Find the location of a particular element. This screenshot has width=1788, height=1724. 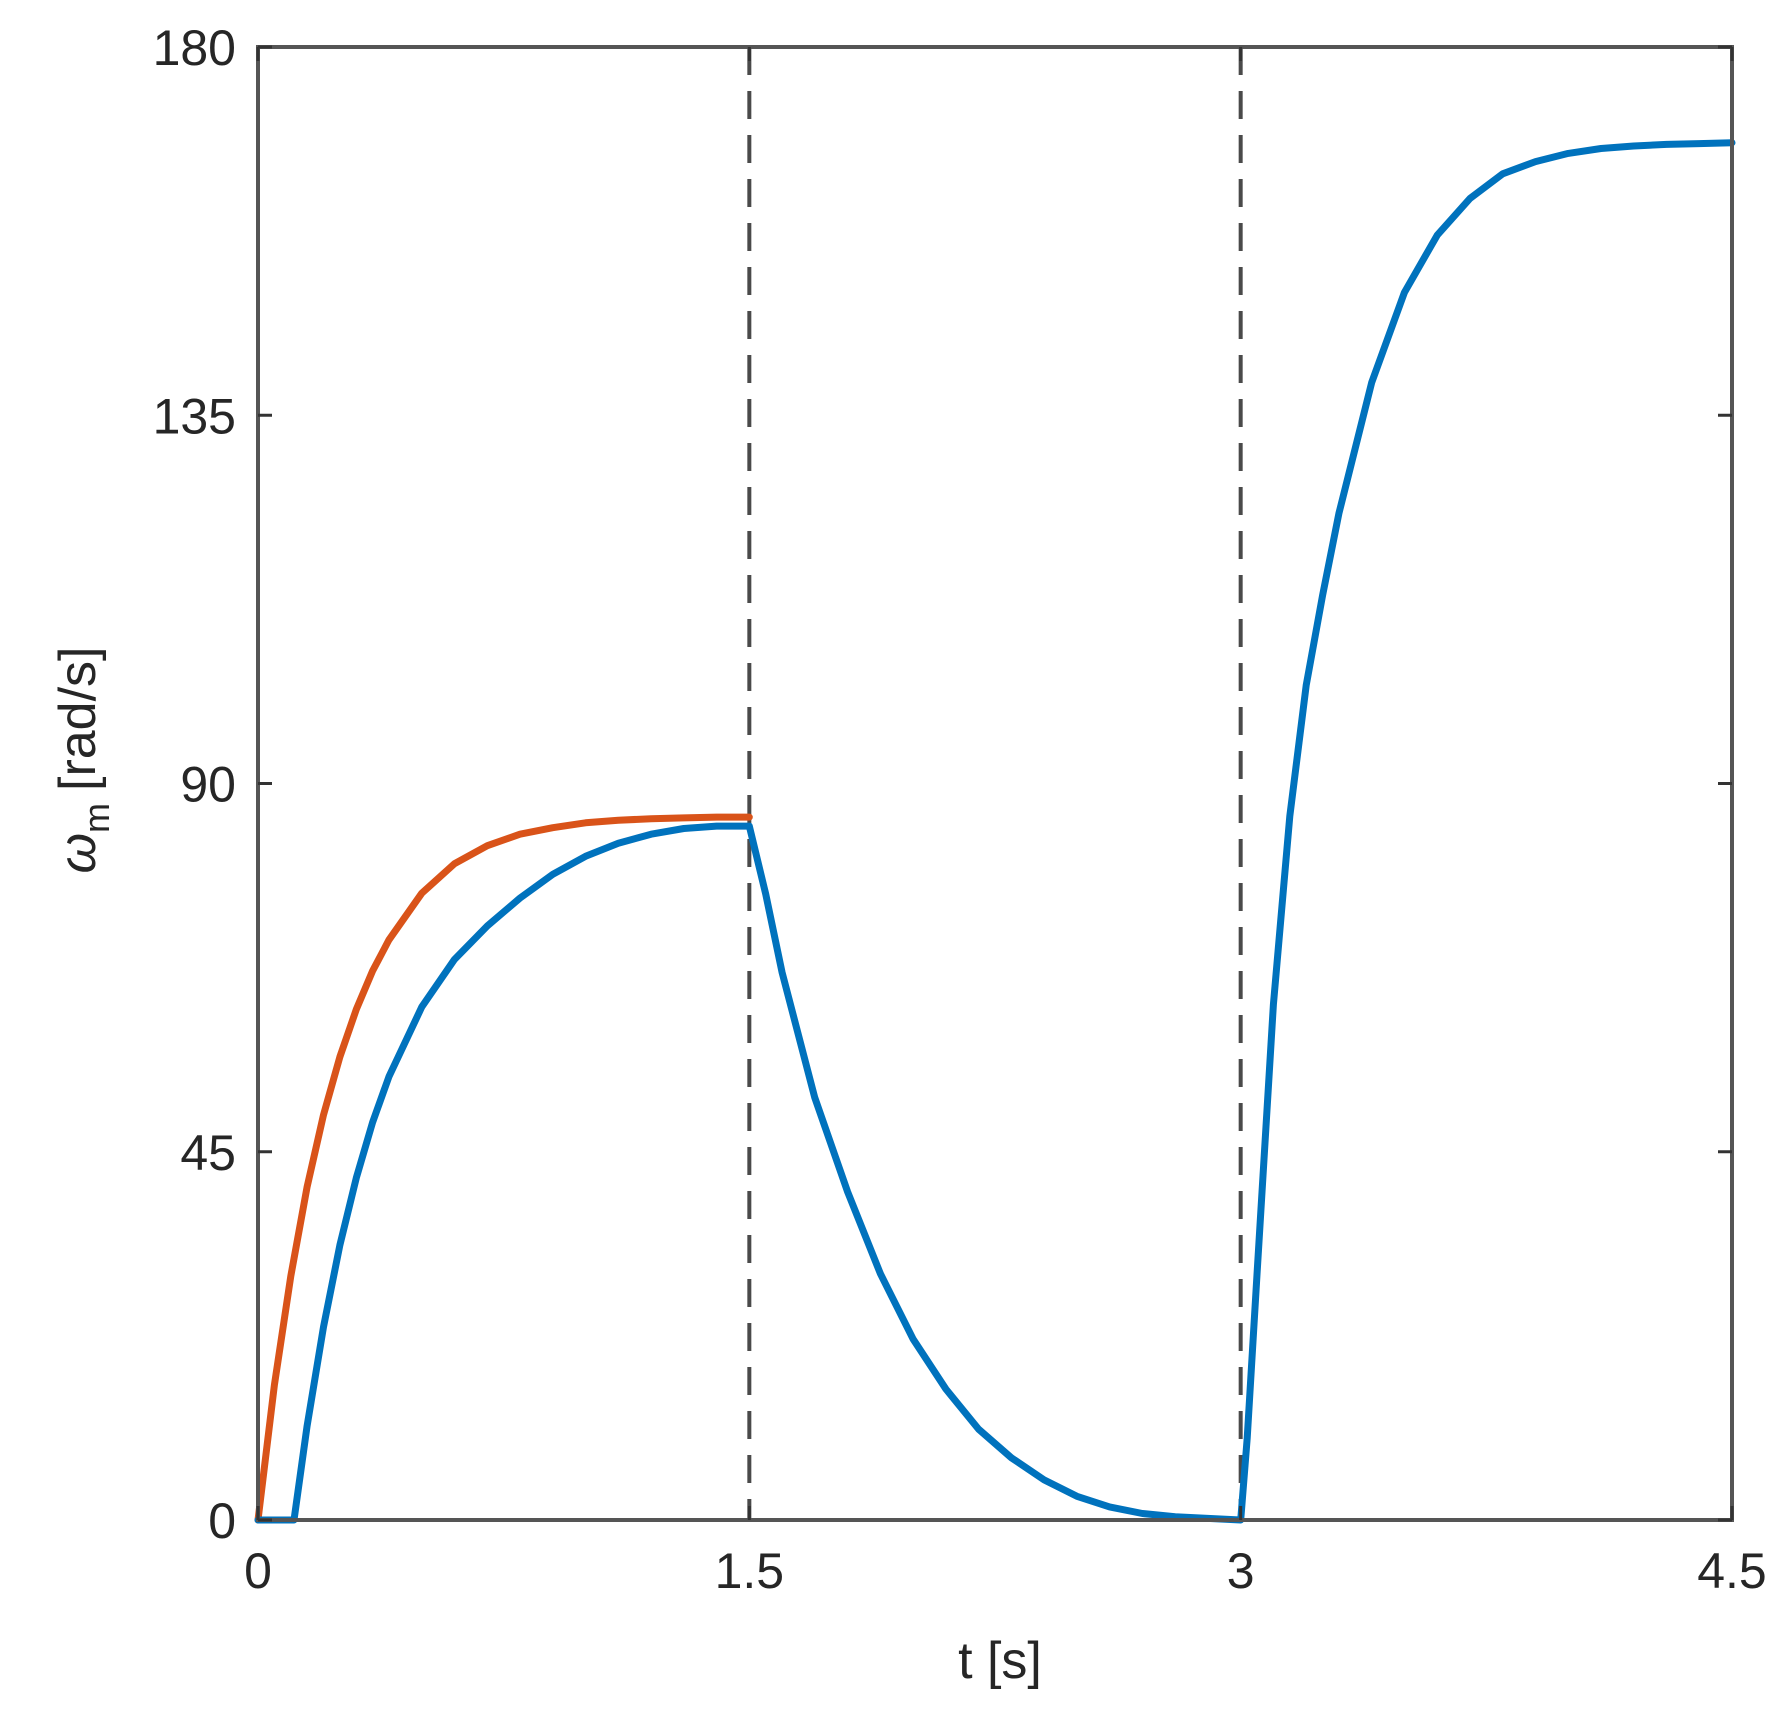

x-tick-label: 3 is located at coordinates (1241, 1571).